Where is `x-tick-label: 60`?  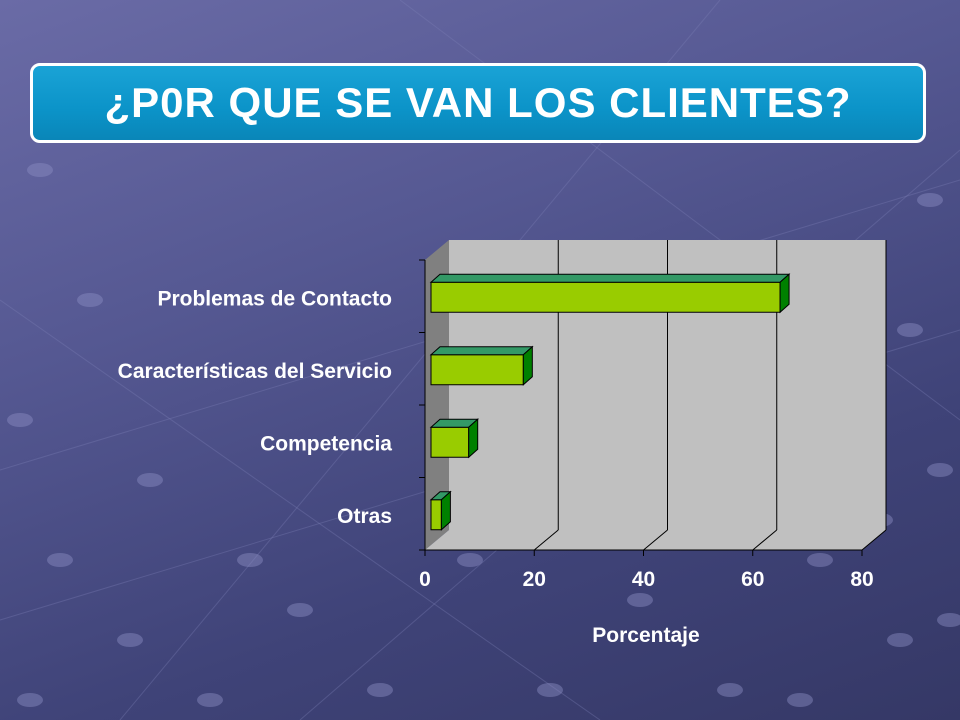
x-tick-label: 60 is located at coordinates (752, 579).